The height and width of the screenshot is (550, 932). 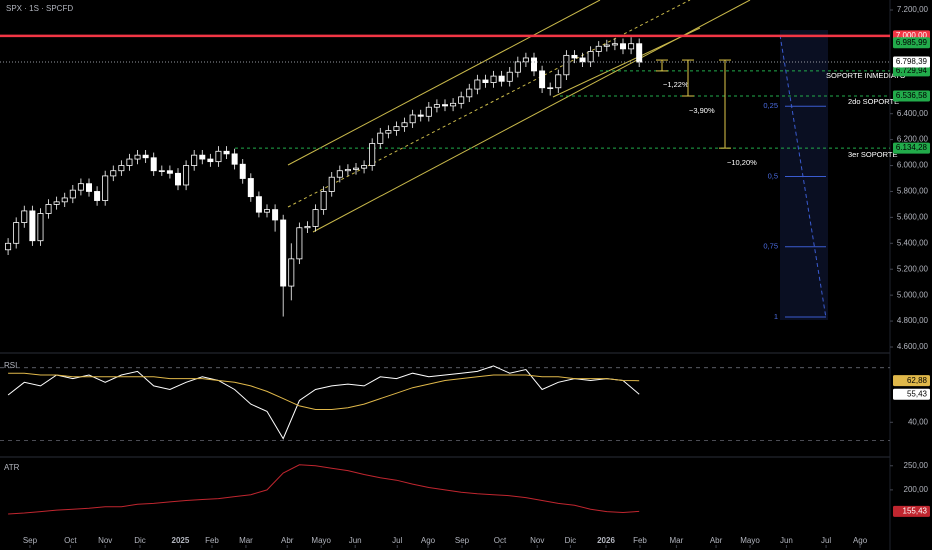 I want to click on y-tick-label: 200,00, so click(x=916, y=489).